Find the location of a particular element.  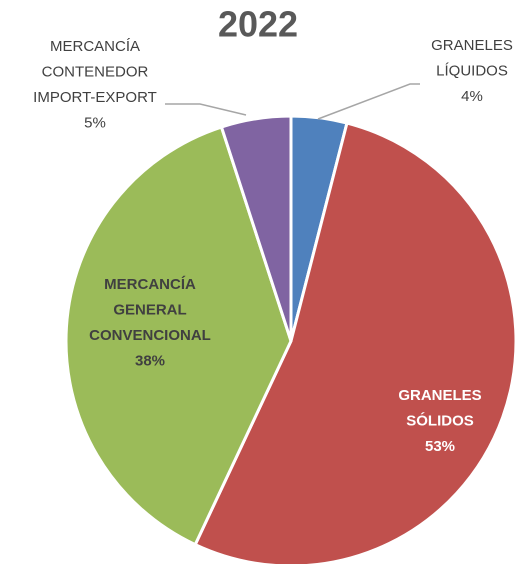

slice-label: MERCANCÍA CONTENEDOR IMPORT-EXPORT is located at coordinates (95, 72).